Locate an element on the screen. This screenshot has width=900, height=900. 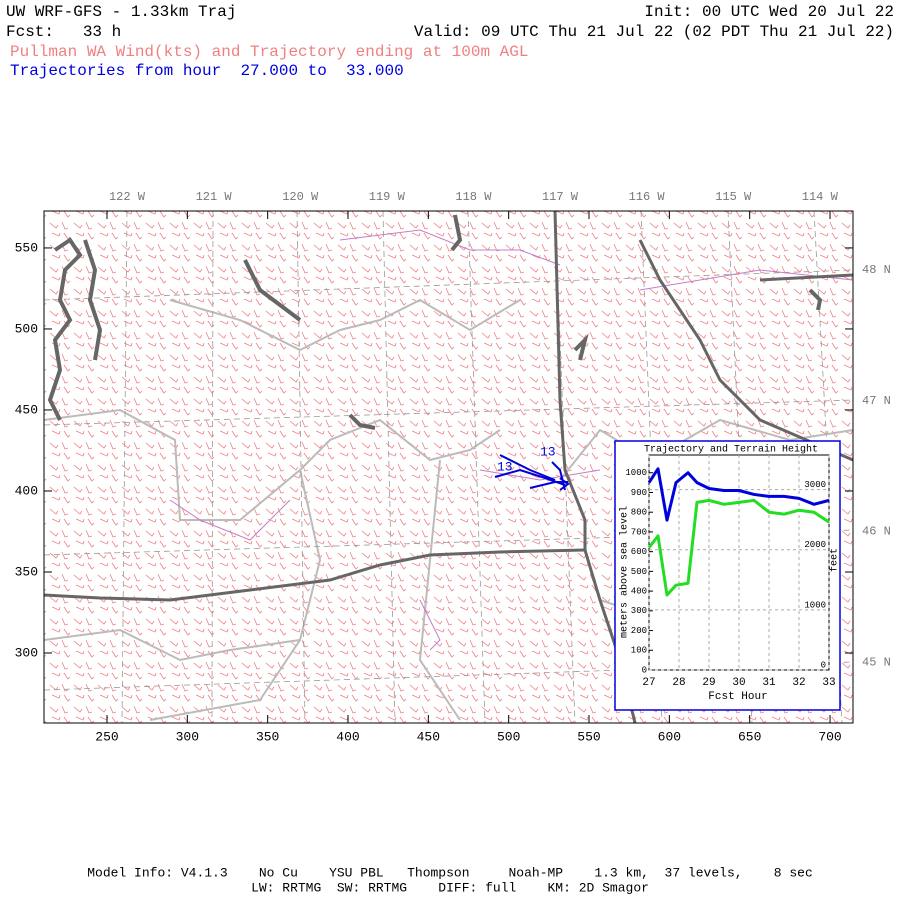
longitude-label: 114 W is located at coordinates (820, 197).